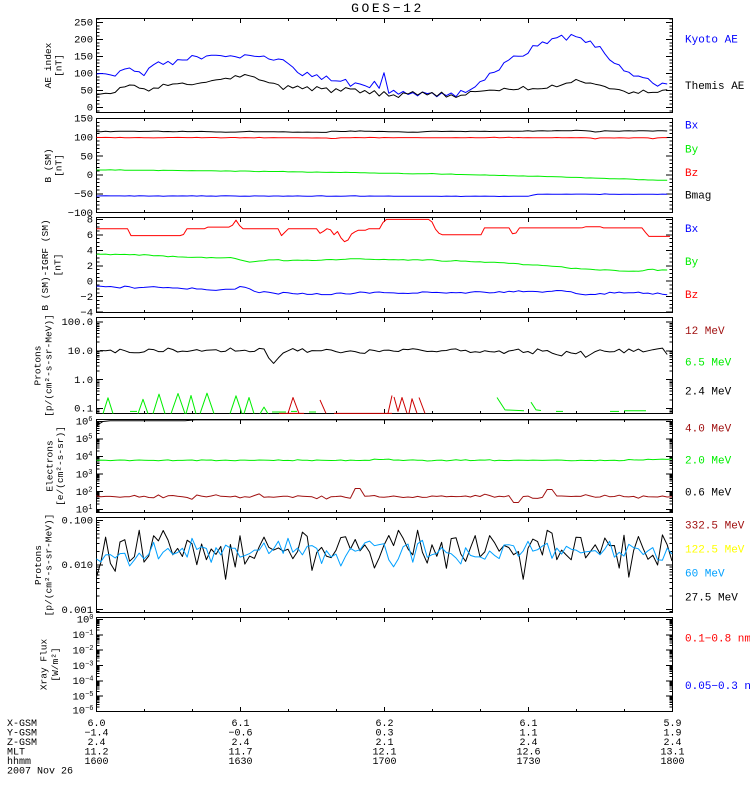 This screenshot has height=805, width=750. What do you see at coordinates (384, 753) in the screenshot?
I see `svg-text: 12.1` at bounding box center [384, 753].